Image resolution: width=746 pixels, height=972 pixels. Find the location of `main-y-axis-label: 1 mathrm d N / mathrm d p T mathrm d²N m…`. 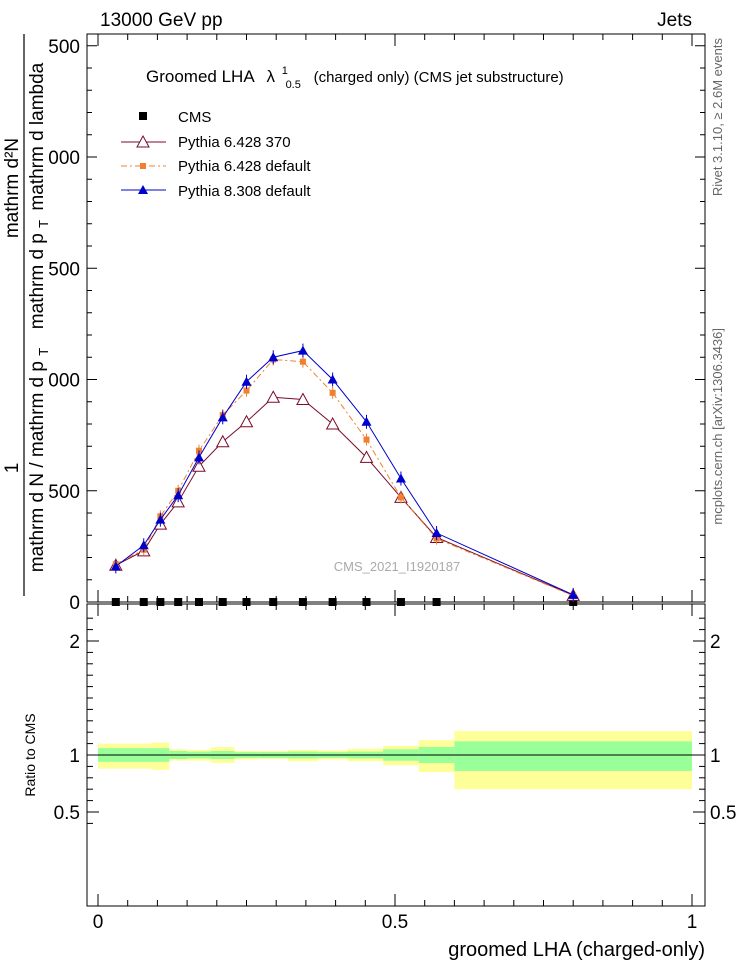

main-y-axis-label: 1 mathrm d N / mathrm d p T mathrm d²N m… is located at coordinates (27, 315).